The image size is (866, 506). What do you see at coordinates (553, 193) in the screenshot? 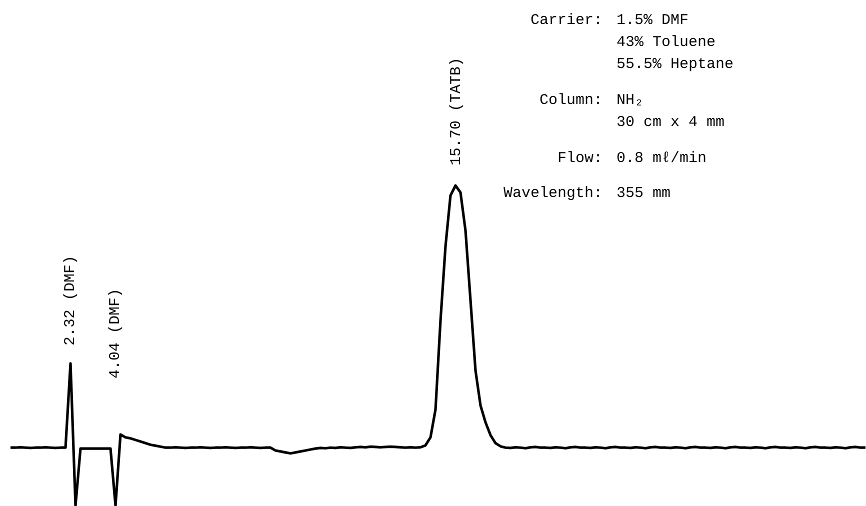
I see `annotation: Wavelength:` at bounding box center [553, 193].